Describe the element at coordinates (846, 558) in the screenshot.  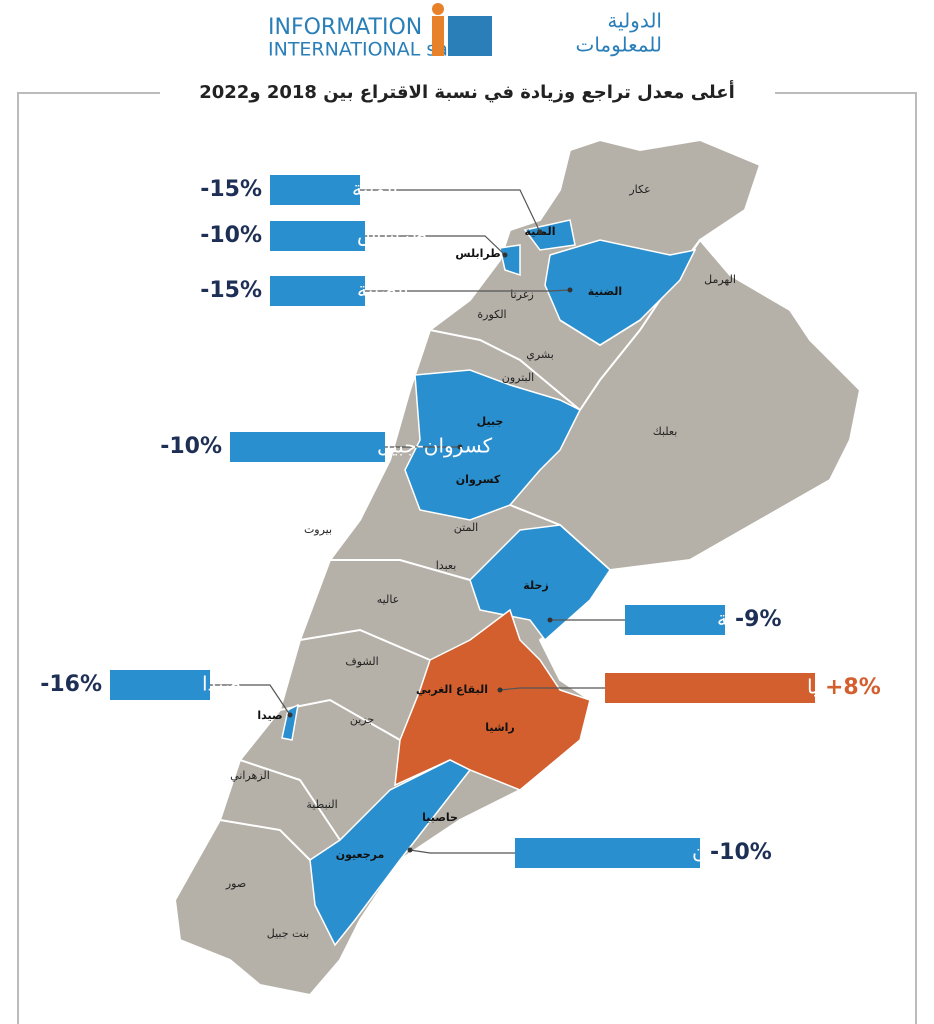
I see `frame-right` at that location.